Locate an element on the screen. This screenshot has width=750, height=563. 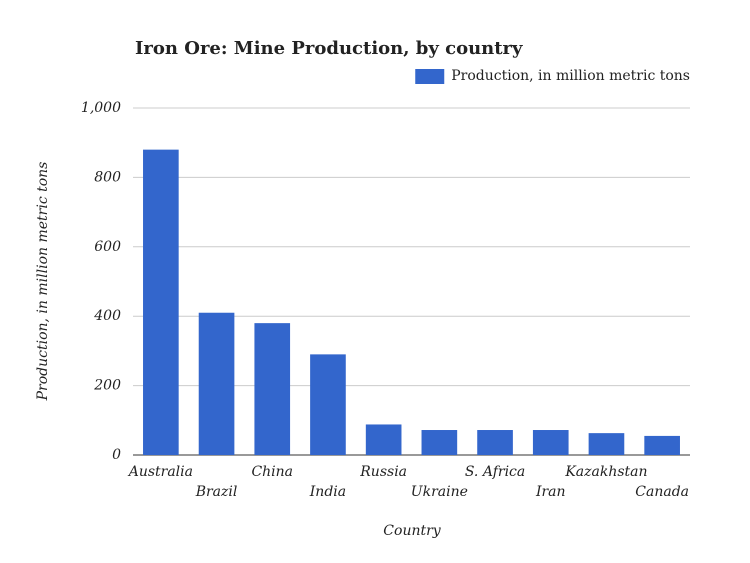
legend-label: Production, in million metric tons is located at coordinates (570, 76).